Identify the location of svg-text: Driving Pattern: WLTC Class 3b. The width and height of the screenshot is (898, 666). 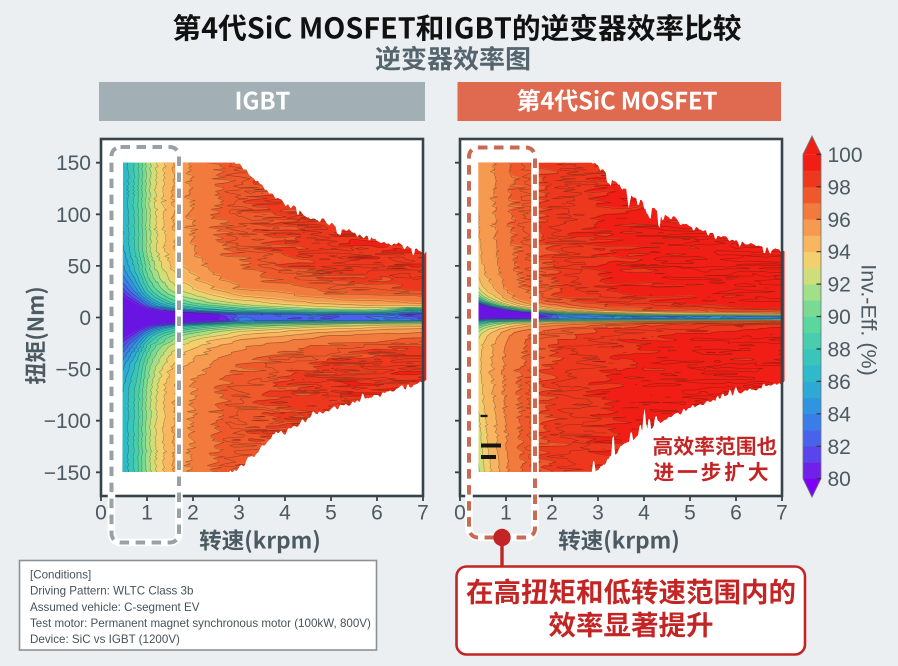
(111, 591).